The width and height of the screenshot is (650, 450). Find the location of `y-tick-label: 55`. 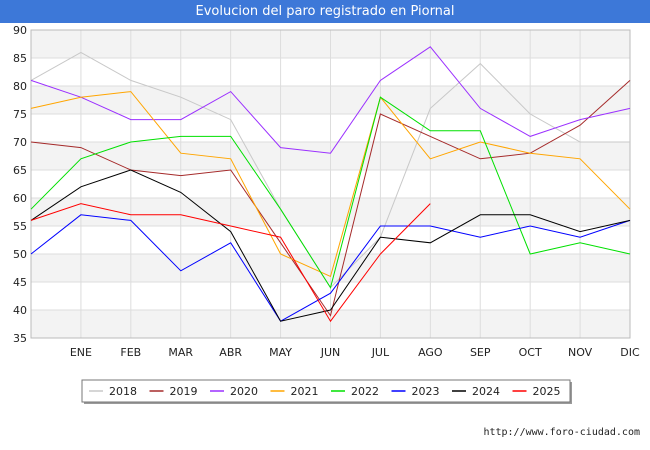

y-tick-label: 55 is located at coordinates (20, 226).